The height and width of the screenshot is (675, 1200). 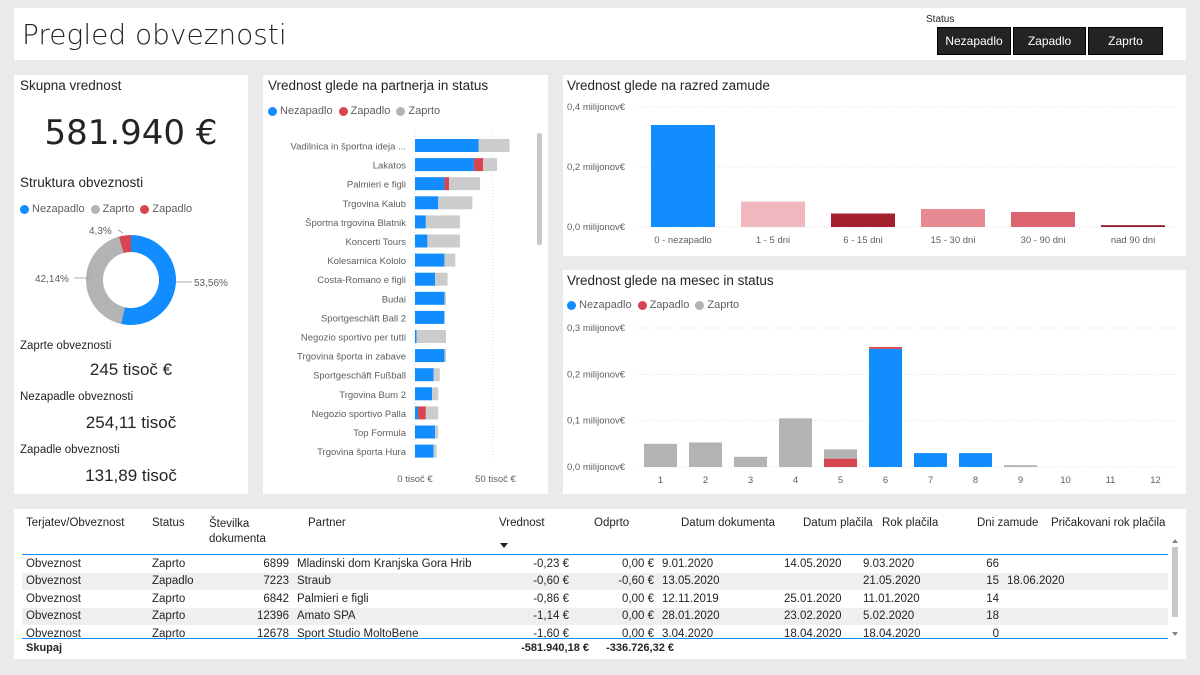 I want to click on col-header-type: Terjatev/Obveznost, so click(x=75, y=523).